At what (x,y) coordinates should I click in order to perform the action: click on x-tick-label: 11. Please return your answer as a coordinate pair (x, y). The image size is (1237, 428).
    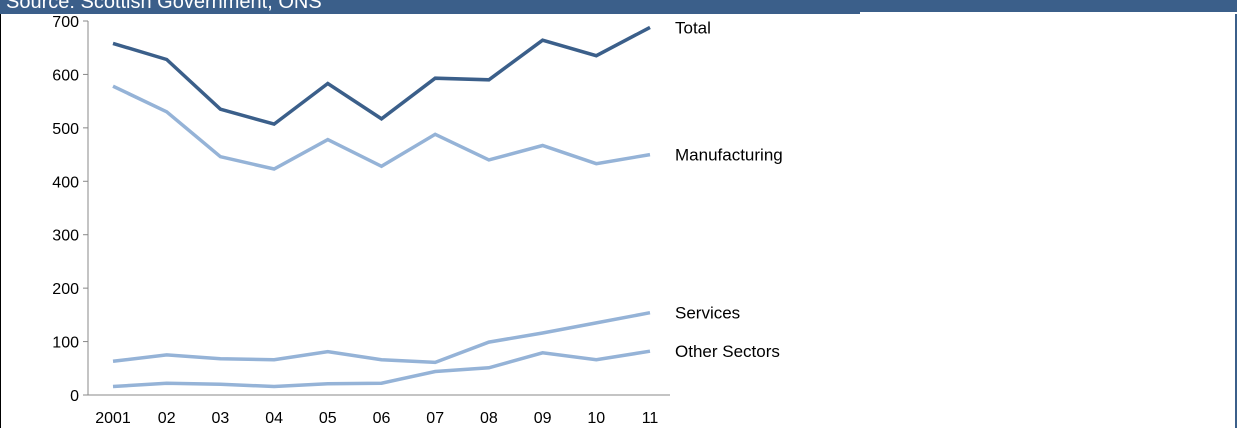
    Looking at the image, I should click on (650, 418).